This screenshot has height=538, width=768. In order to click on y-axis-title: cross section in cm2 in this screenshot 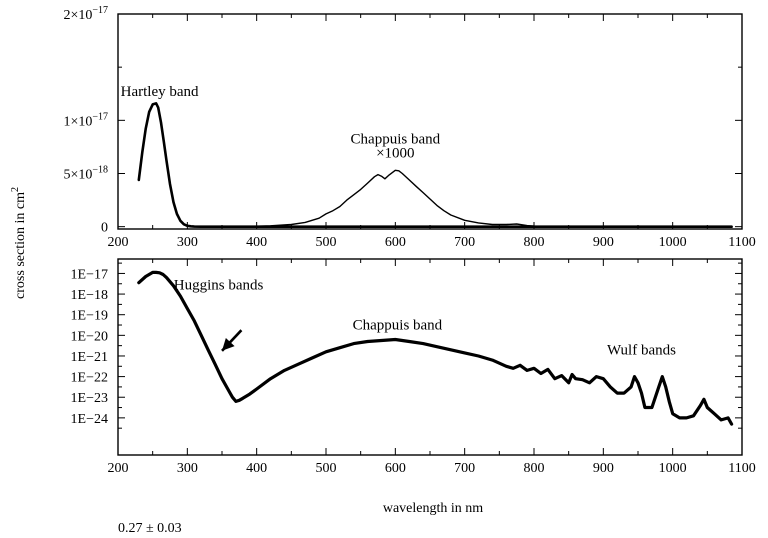, I will do `click(19, 243)`.